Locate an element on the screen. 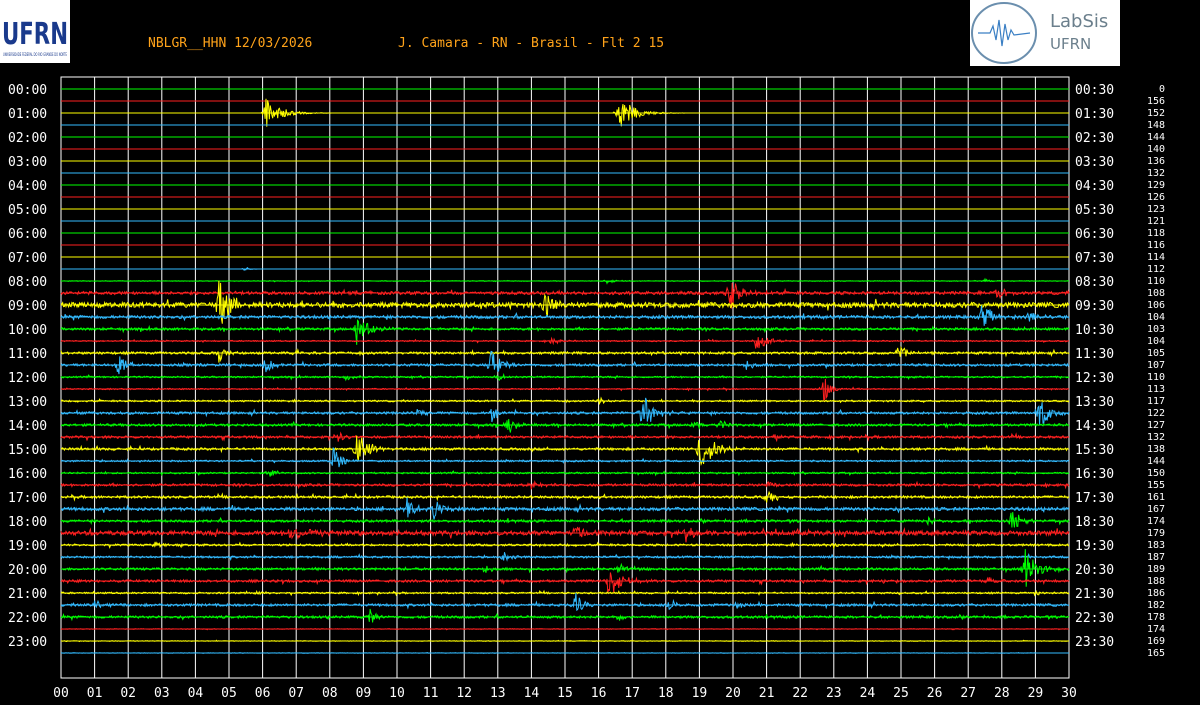 The height and width of the screenshot is (705, 1200). right-time-label: 05:30 is located at coordinates (1094, 210).